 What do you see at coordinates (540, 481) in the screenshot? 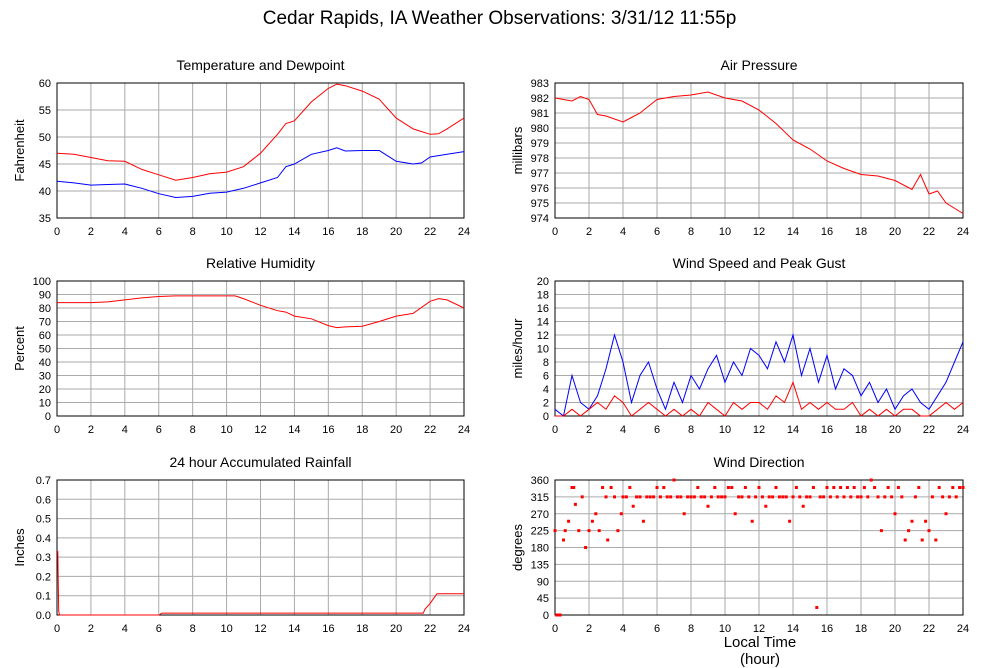
I see `y-tick-label: 360` at bounding box center [540, 481].